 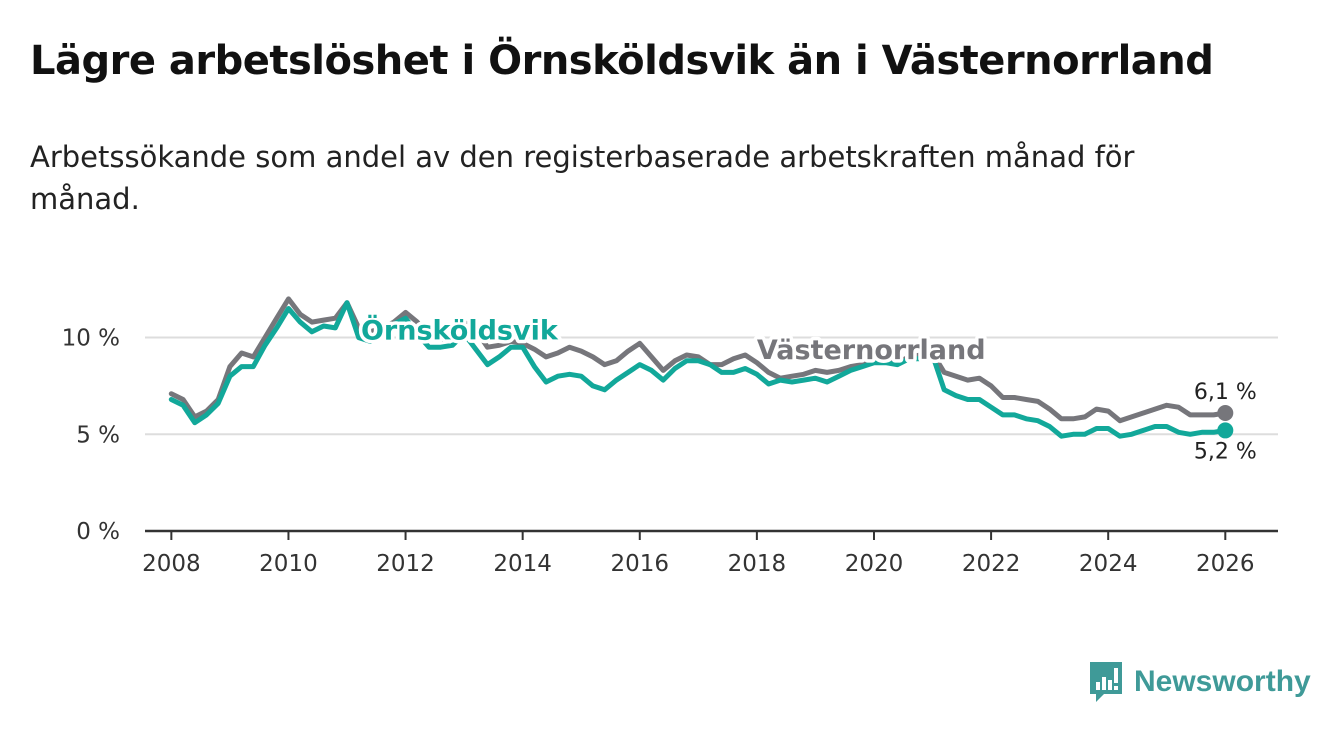 I want to click on newsworthy-logo-text: Newsworthy, so click(x=1222, y=681).